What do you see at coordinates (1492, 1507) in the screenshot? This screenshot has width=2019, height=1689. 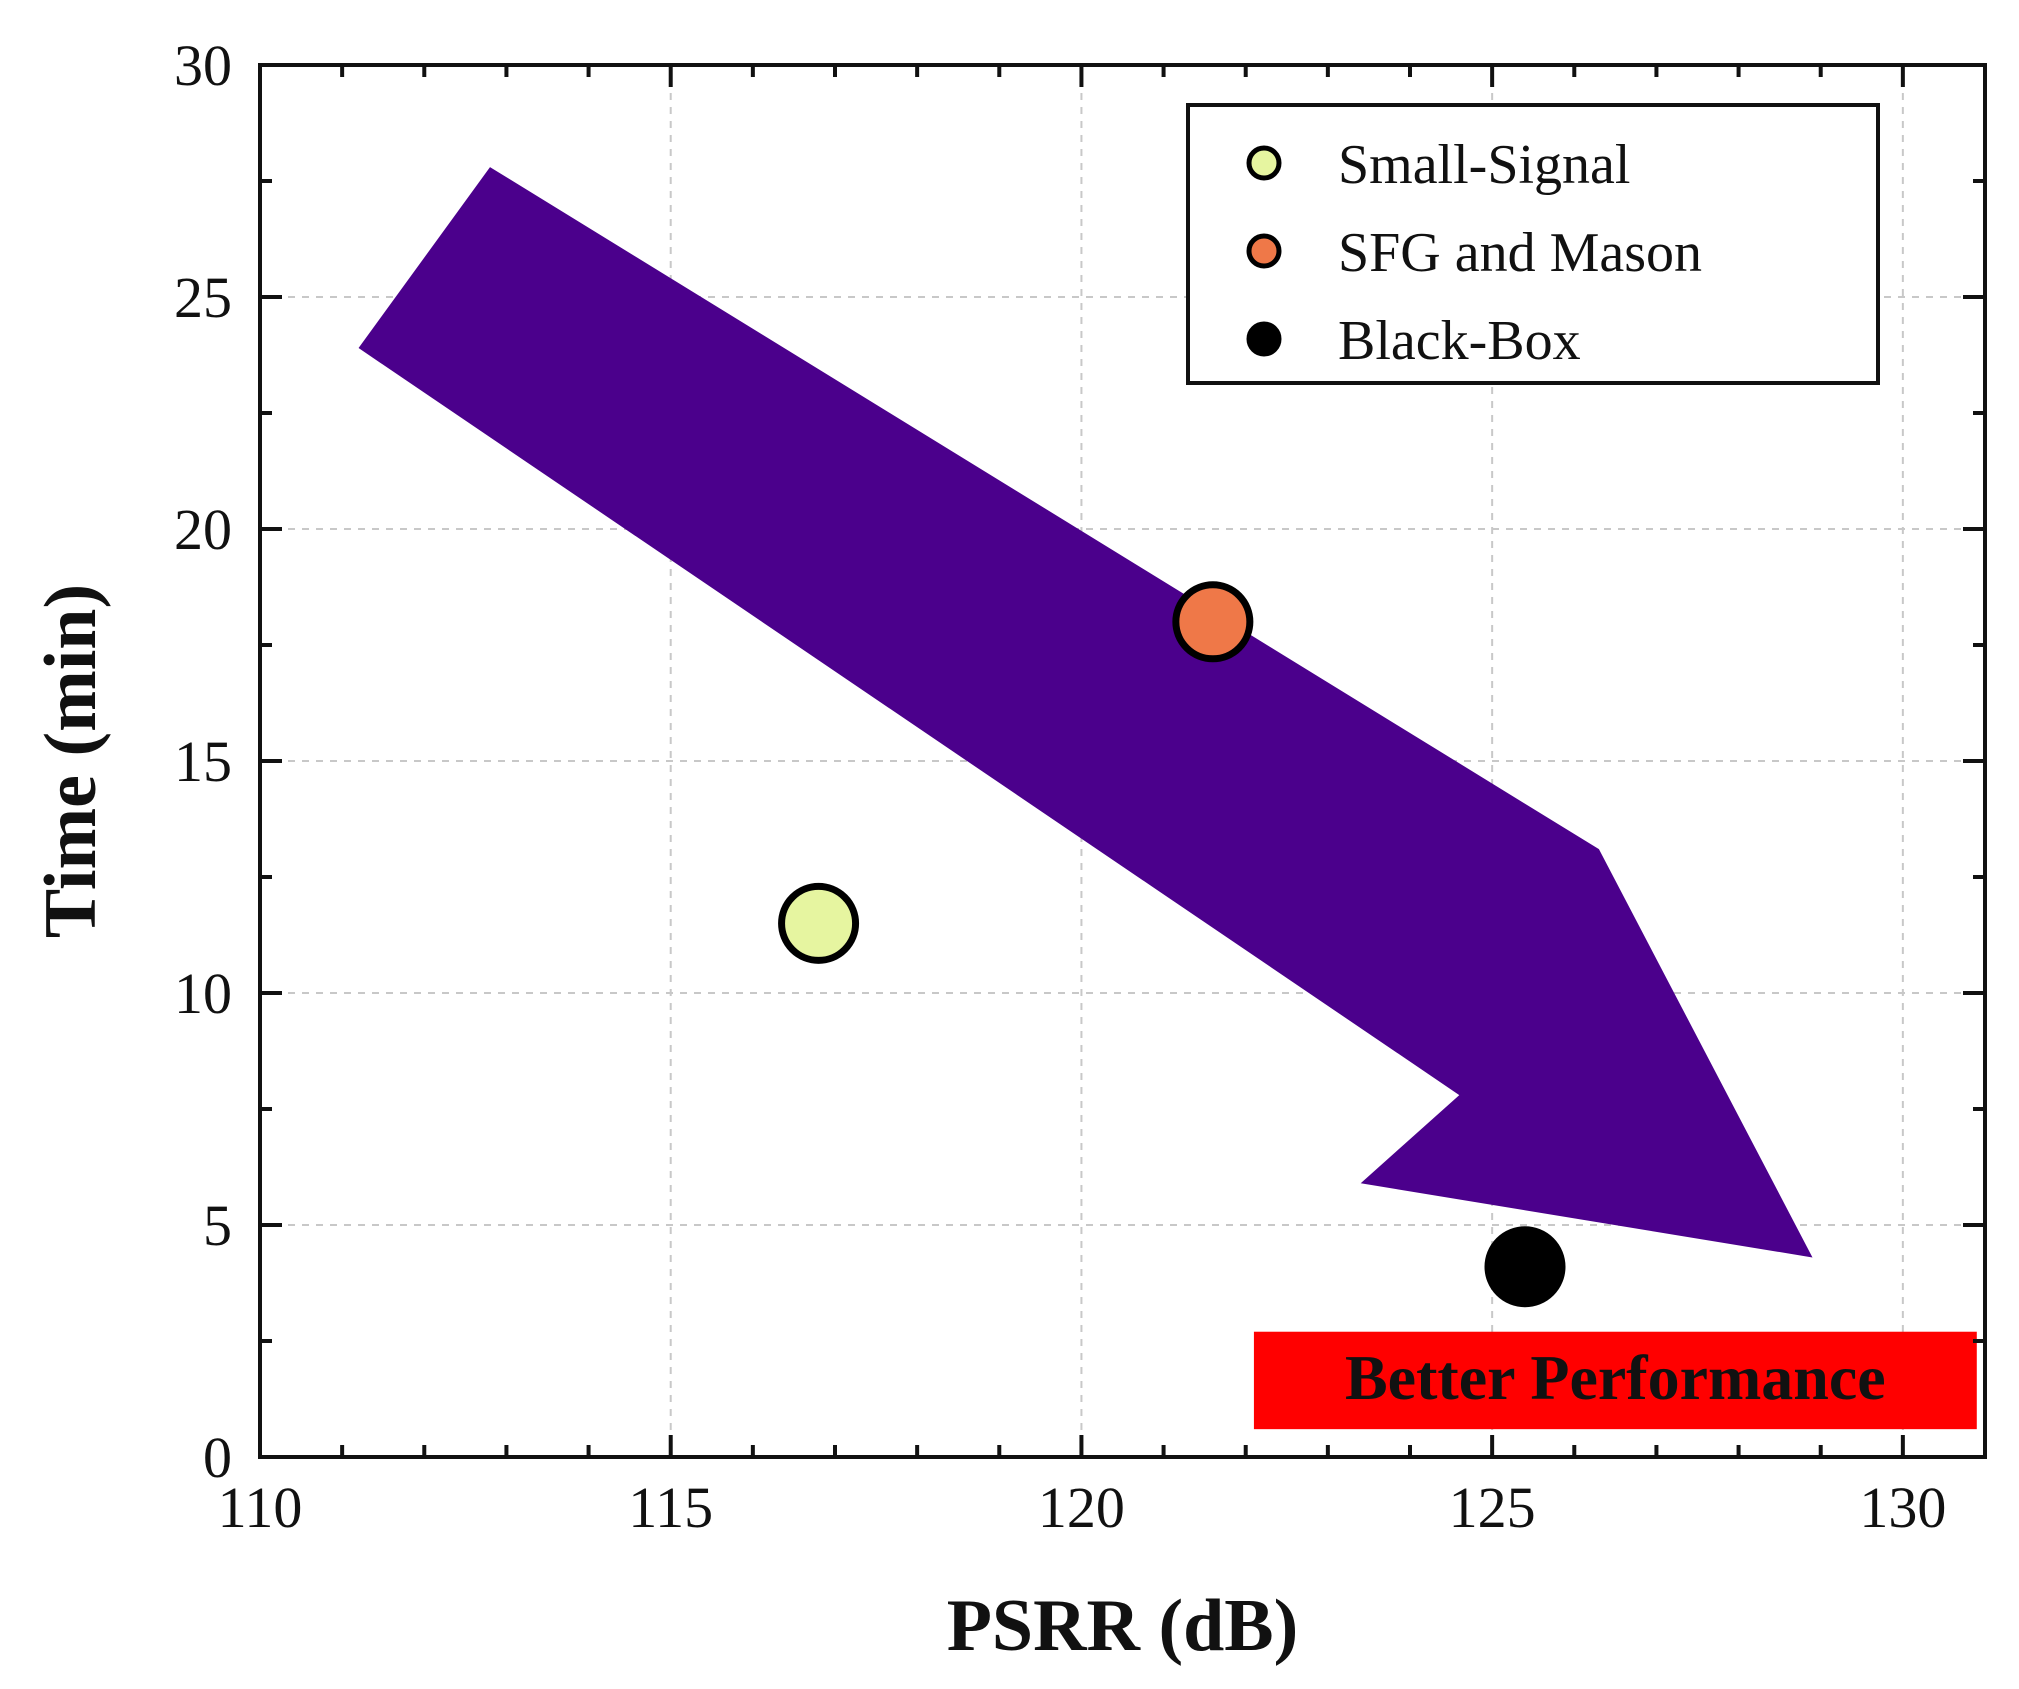 I see `x-tick-label: 125` at bounding box center [1492, 1507].